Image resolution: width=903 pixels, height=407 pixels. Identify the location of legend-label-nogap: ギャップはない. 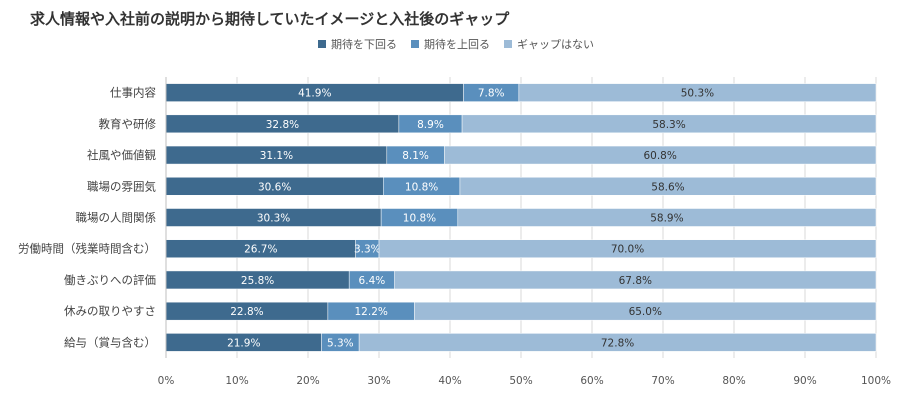
(555, 44).